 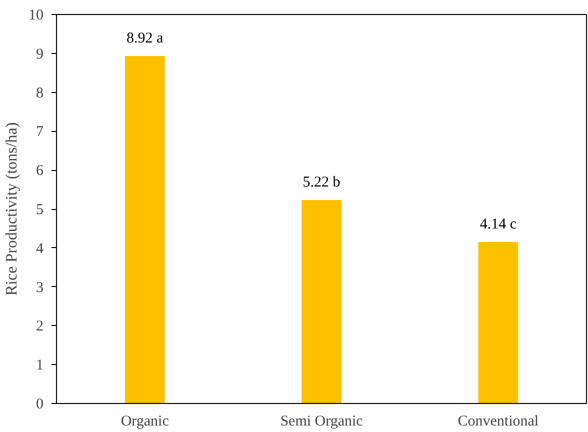 What do you see at coordinates (498, 422) in the screenshot?
I see `x-tick-label: Conventional` at bounding box center [498, 422].